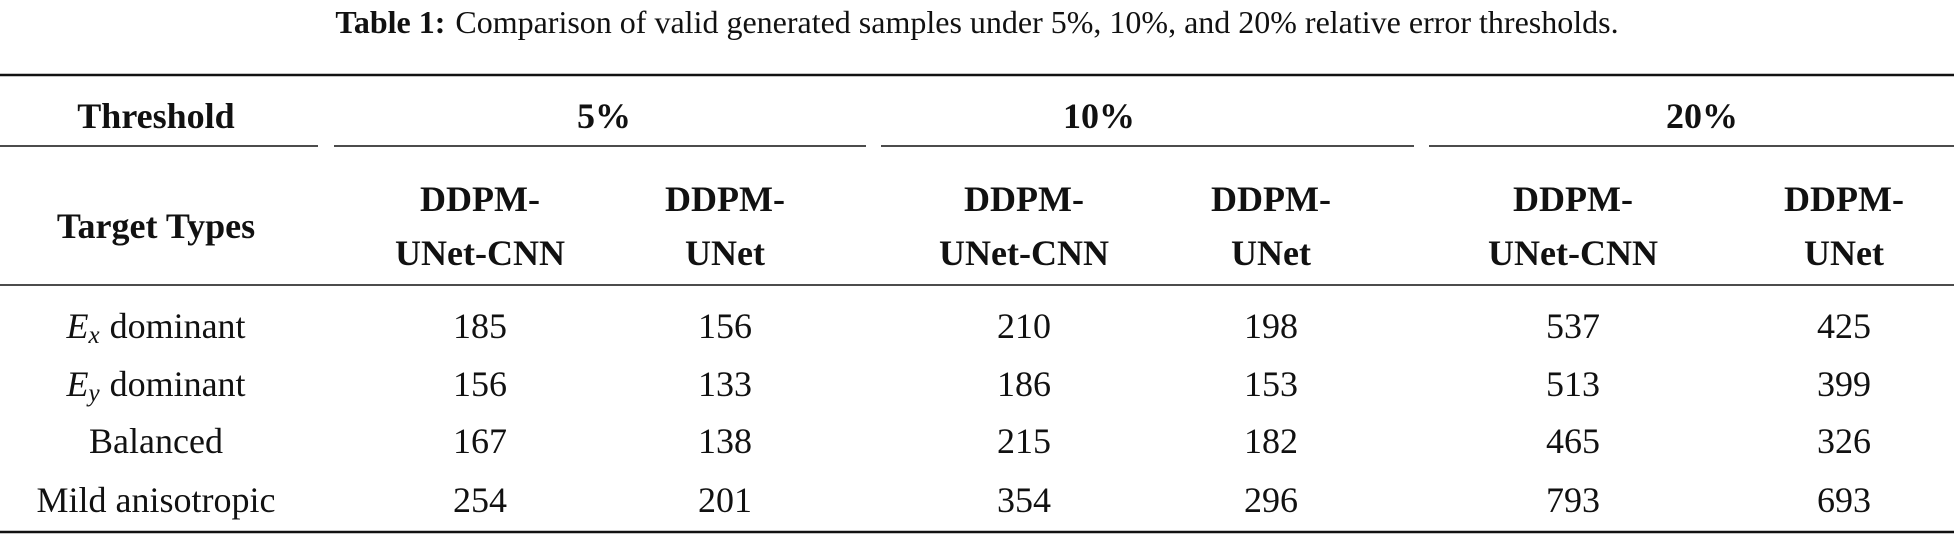 The height and width of the screenshot is (537, 1954). I want to click on subscript: y, so click(92, 393).